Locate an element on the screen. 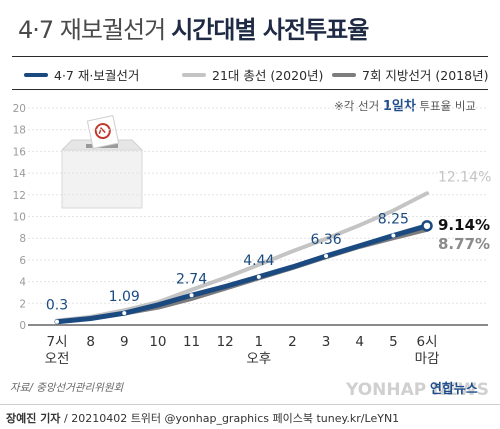 Image resolution: width=500 pixels, height=429 pixels. series-end-label: 9.14% is located at coordinates (464, 225).